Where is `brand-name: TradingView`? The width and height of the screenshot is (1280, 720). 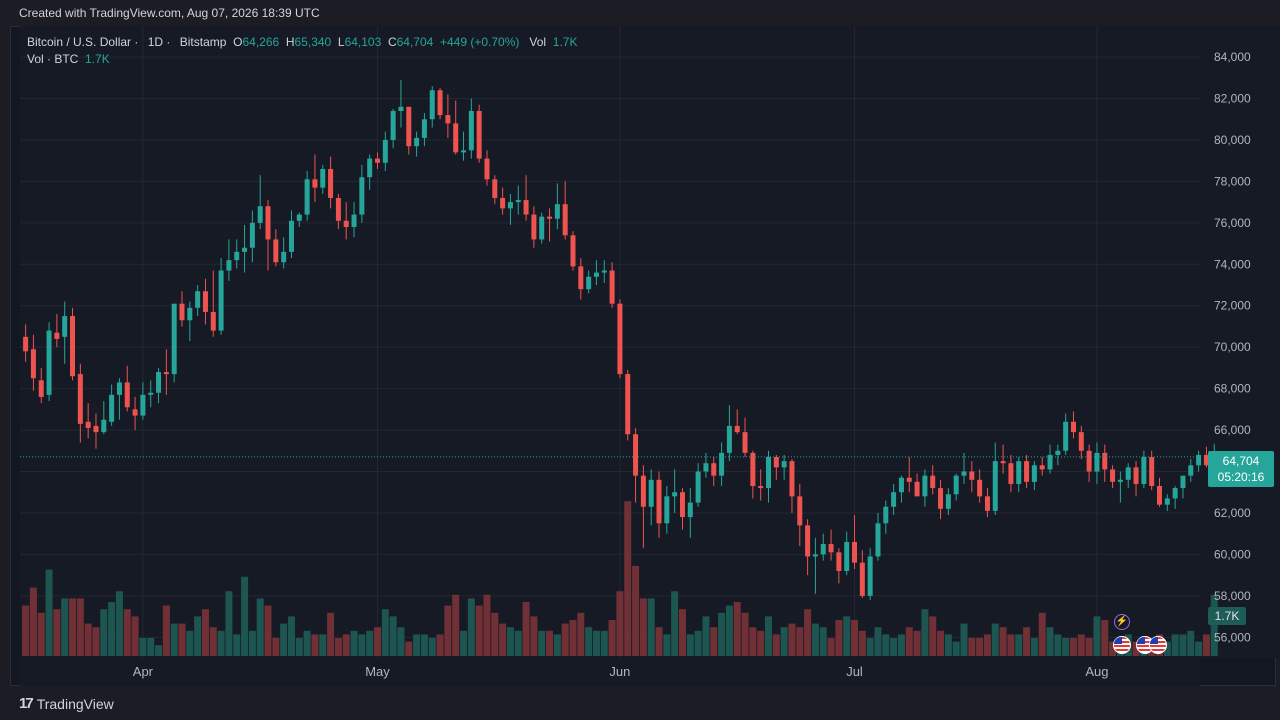 brand-name: TradingView is located at coordinates (75, 703).